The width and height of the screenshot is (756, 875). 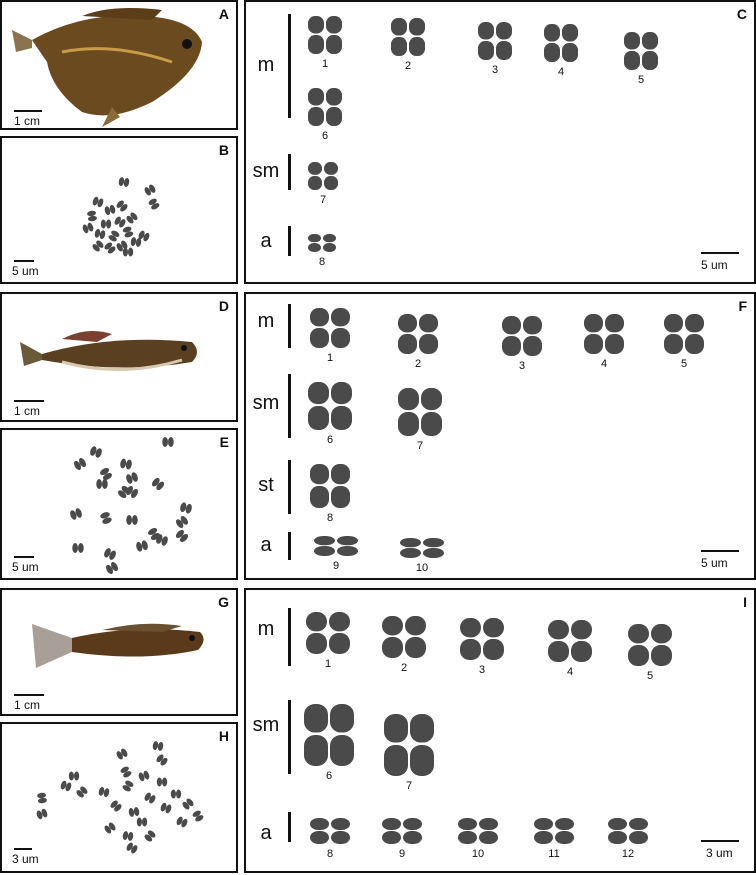 What do you see at coordinates (714, 265) in the screenshot?
I see `scale-label-c: 5 um` at bounding box center [714, 265].